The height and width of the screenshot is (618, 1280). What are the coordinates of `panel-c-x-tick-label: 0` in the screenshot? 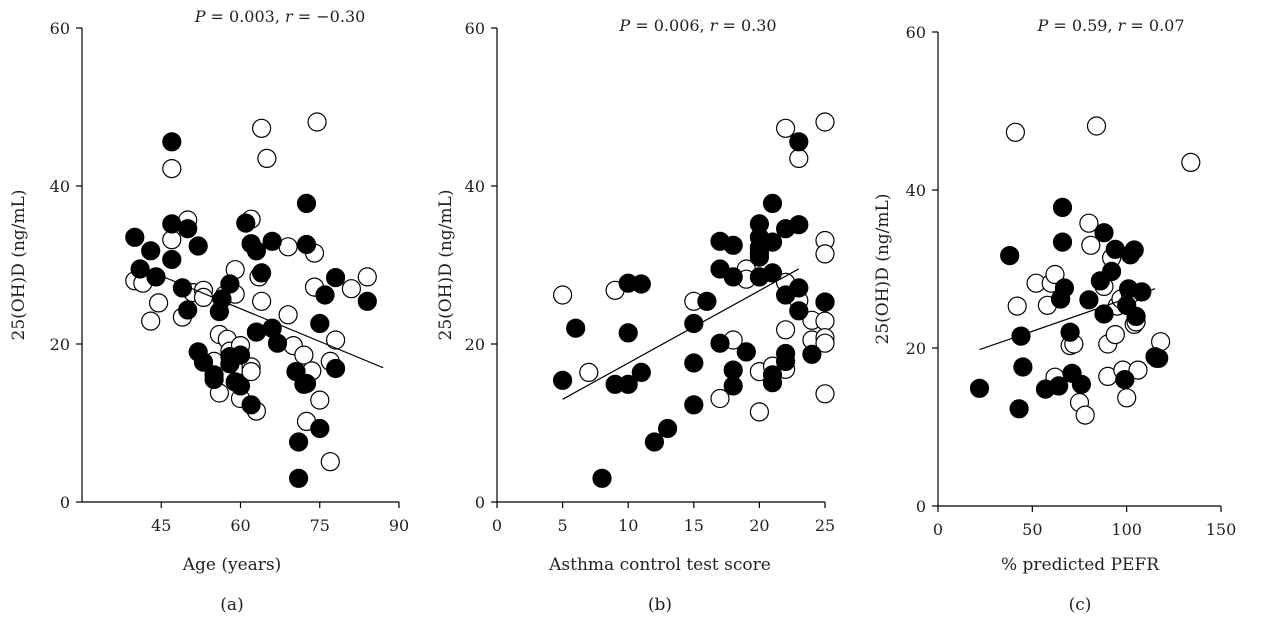 It's located at (938, 529).